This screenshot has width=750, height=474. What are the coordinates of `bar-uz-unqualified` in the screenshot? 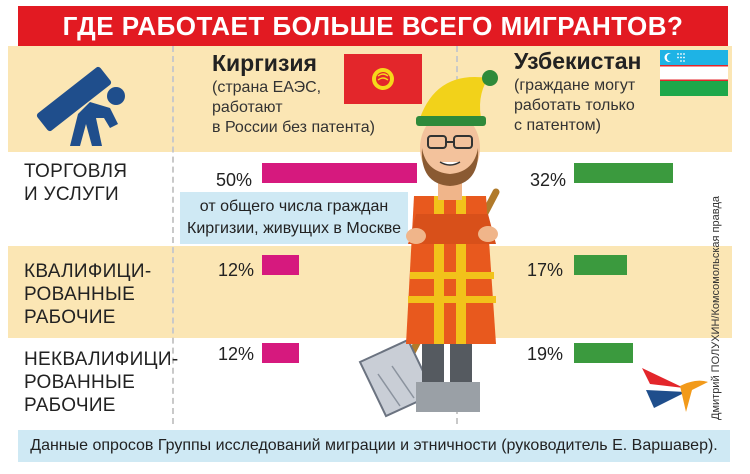 It's located at (603, 353).